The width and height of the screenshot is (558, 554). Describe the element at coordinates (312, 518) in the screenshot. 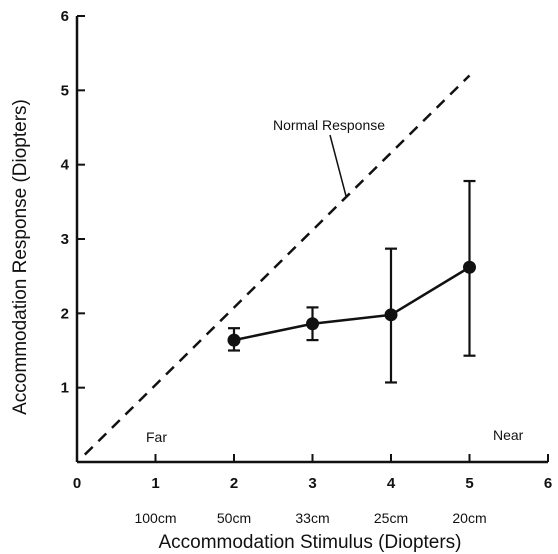

I see `distance-label: 33cm` at that location.